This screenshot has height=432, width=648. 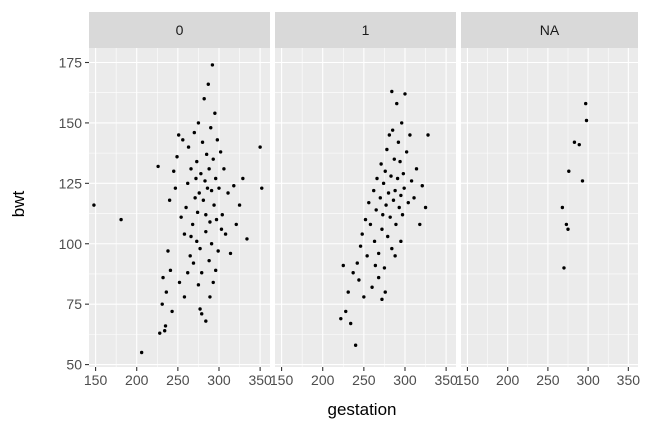 What do you see at coordinates (74, 304) in the screenshot?
I see `y-tick-label: 75` at bounding box center [74, 304].